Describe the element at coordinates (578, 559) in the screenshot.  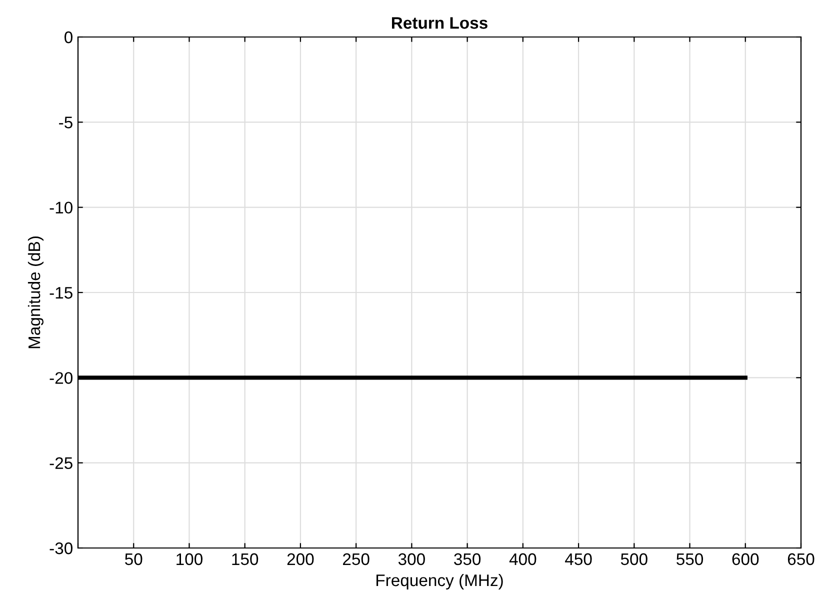
I see `x-tick-label: 450` at that location.